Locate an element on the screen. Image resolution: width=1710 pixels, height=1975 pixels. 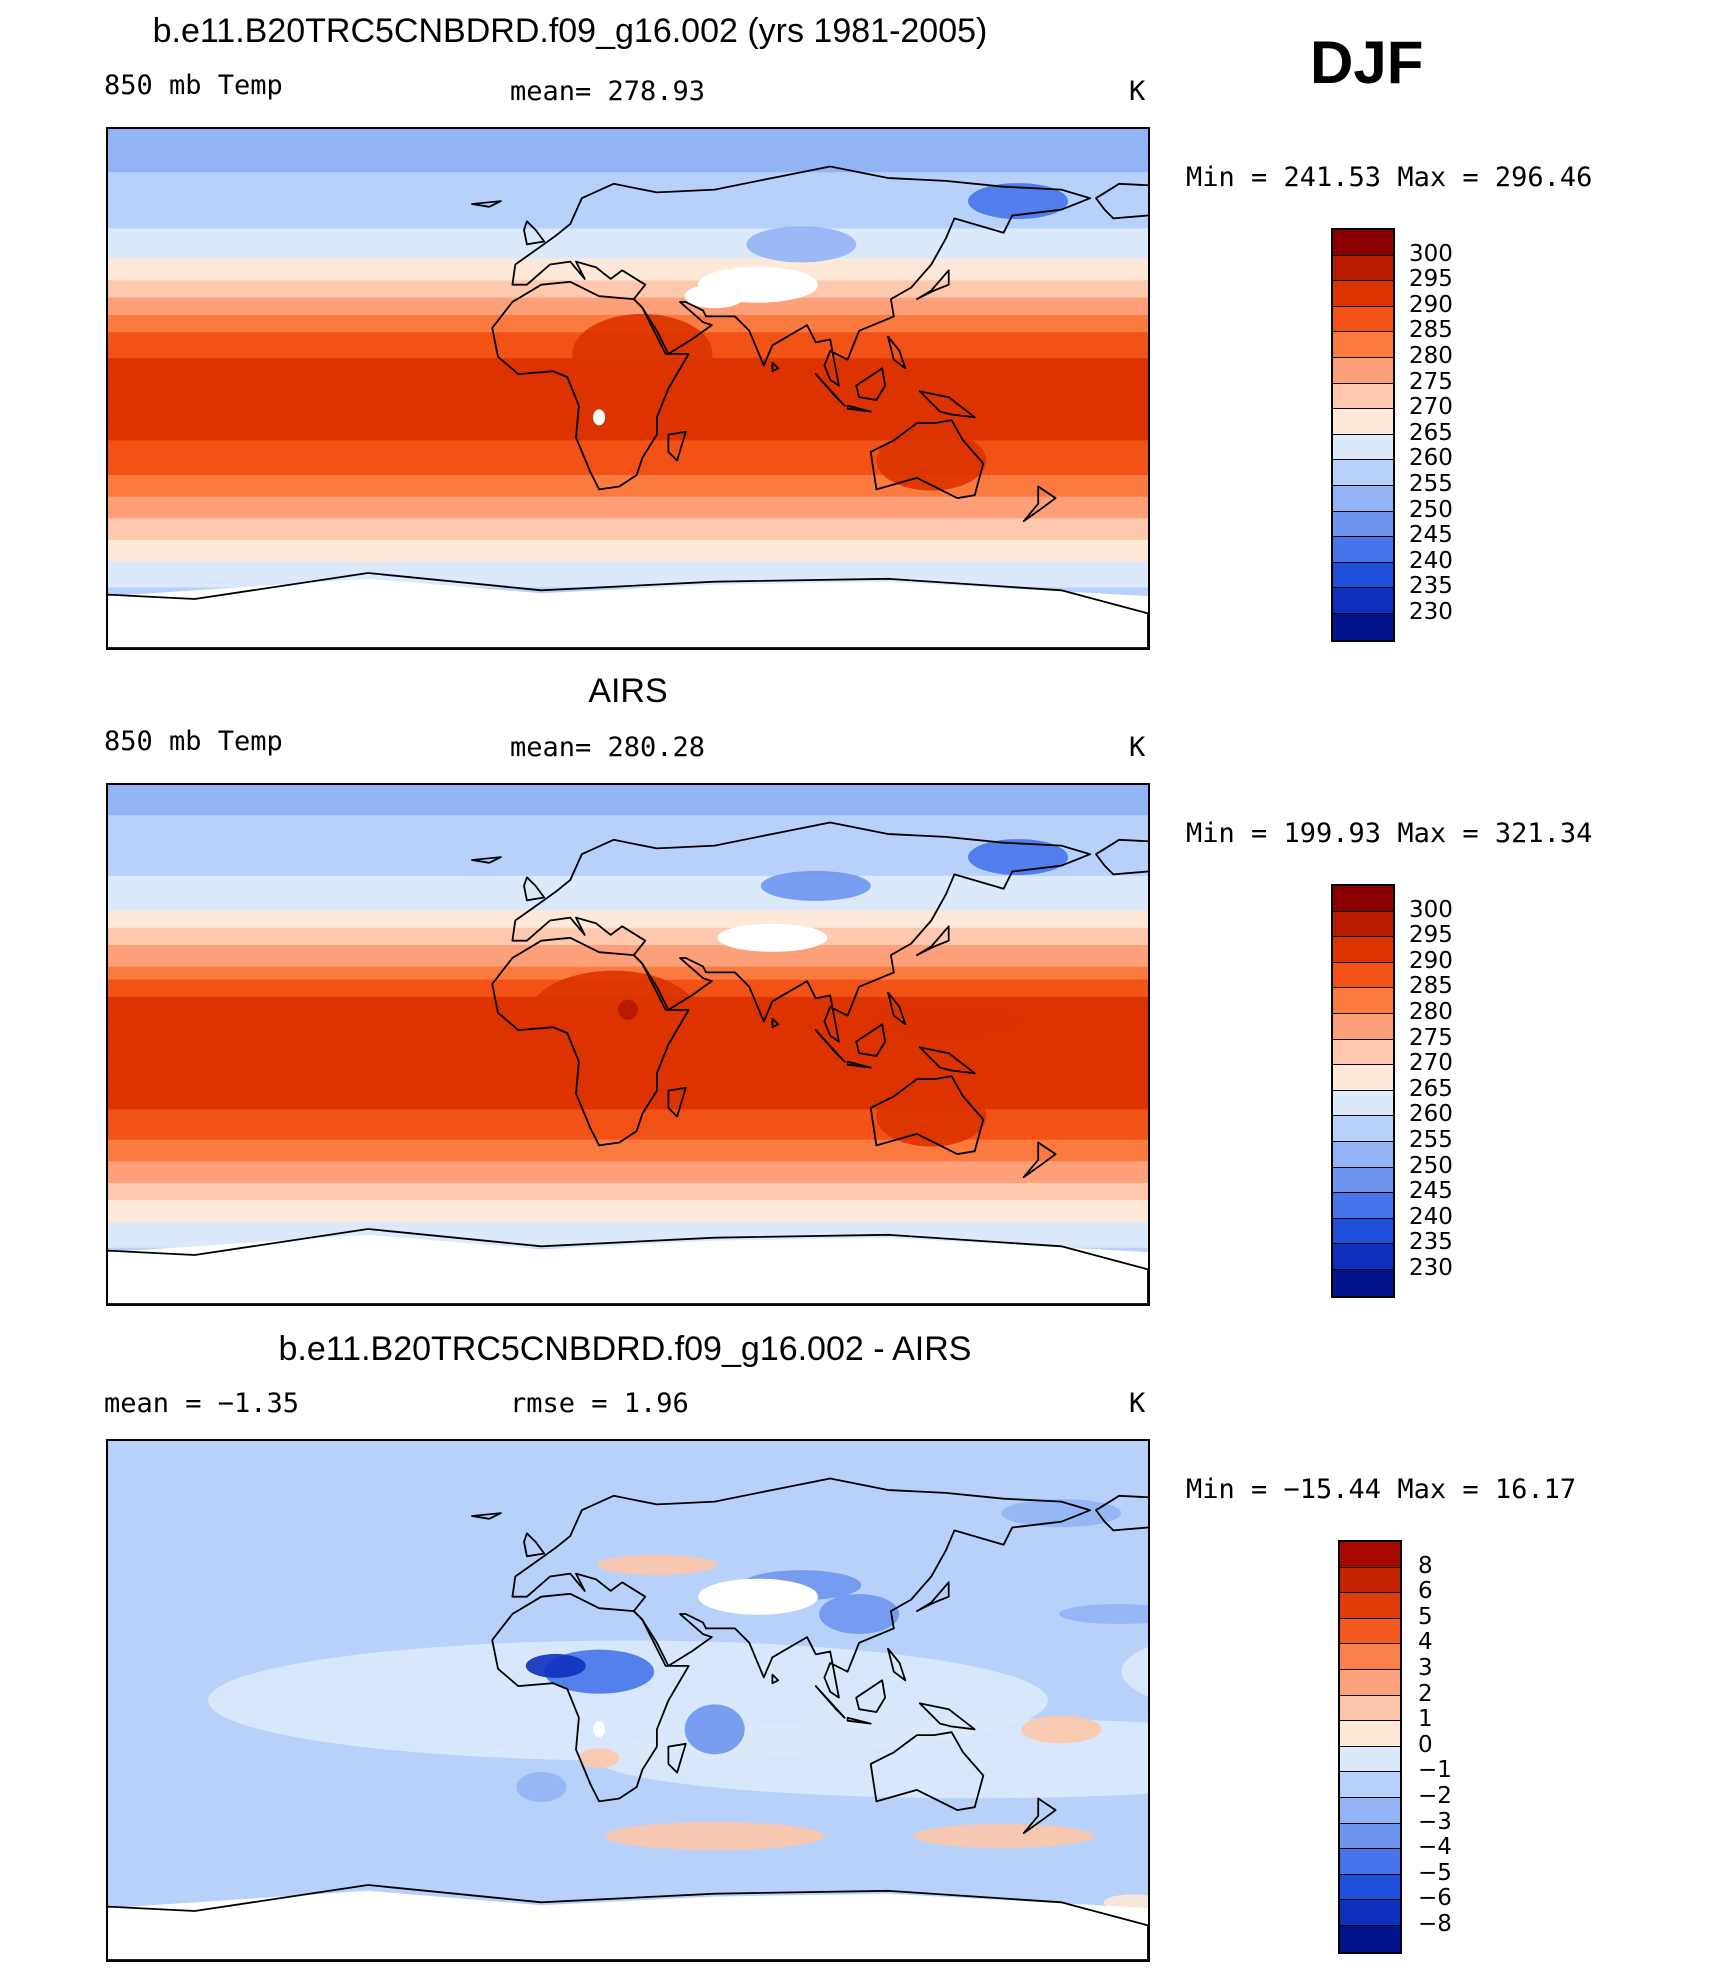
colorbar-tick-label: 290 is located at coordinates (1431, 960).